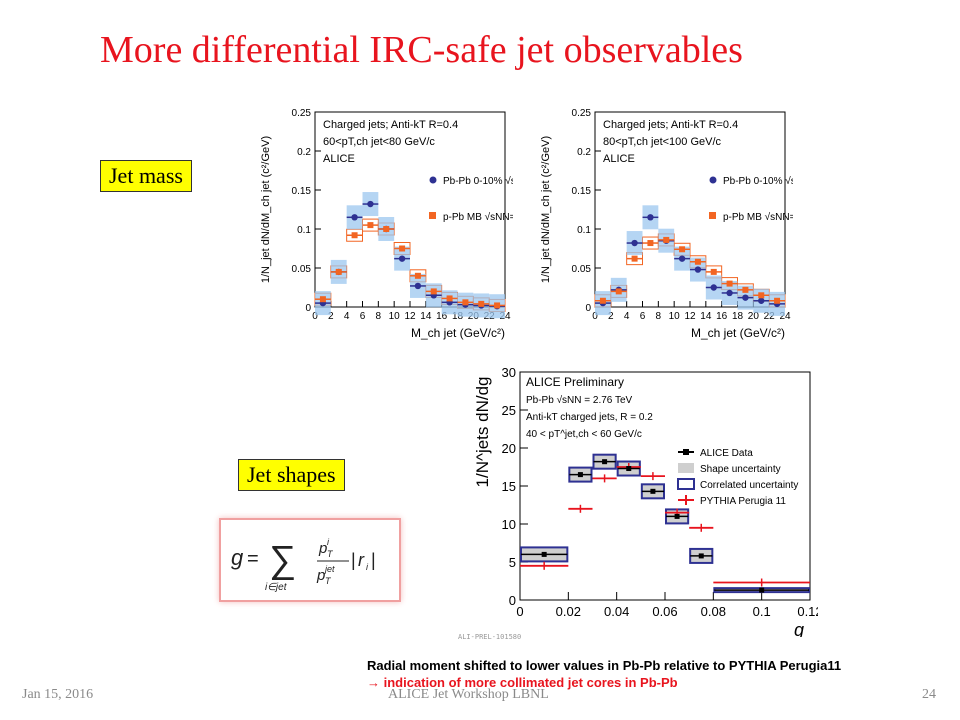 This screenshot has height=720, width=960. Describe the element at coordinates (433, 180) in the screenshot. I see `legend-marker-pbpb` at that location.